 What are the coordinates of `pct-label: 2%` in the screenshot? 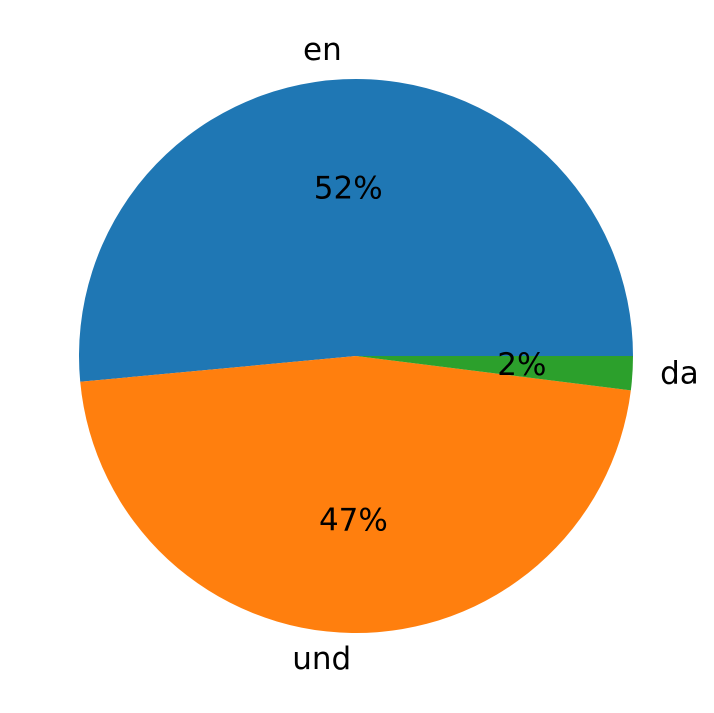 It's located at (521, 365).